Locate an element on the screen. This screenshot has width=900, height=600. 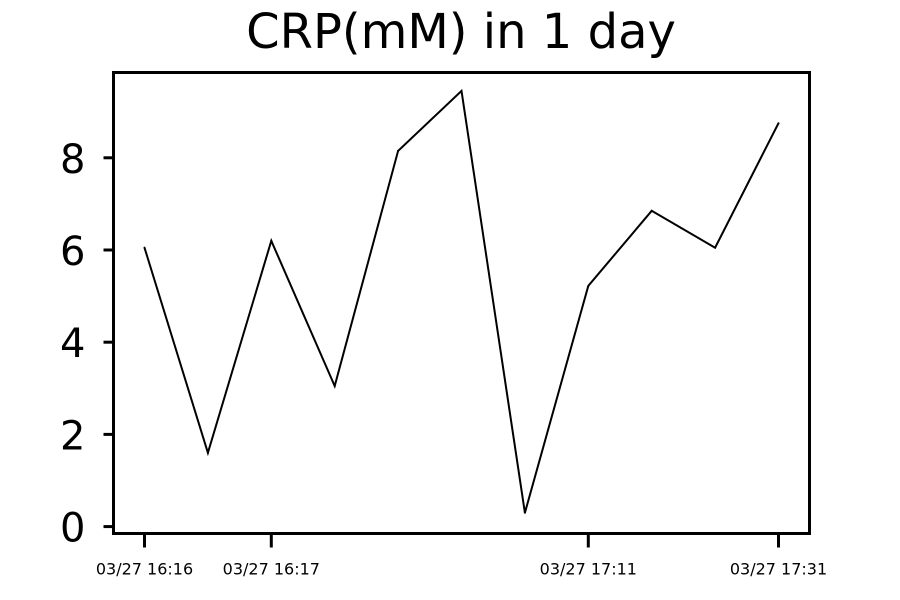
x-tick-label: 03/27 17:31 is located at coordinates (778, 569).